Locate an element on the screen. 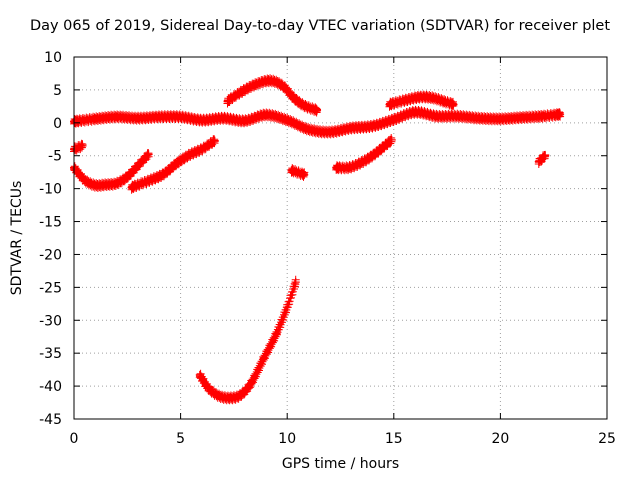 The height and width of the screenshot is (480, 640). y-tick-label: -40 is located at coordinates (50, 387).